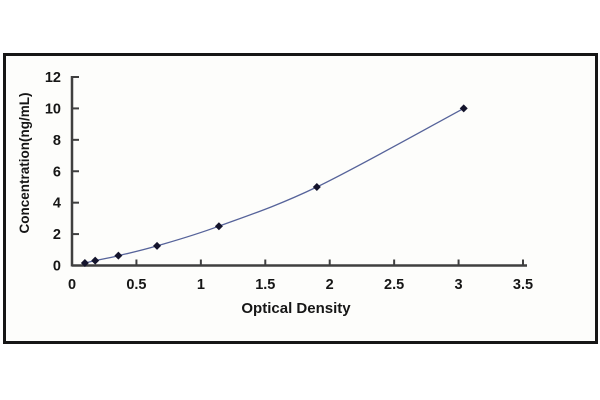 The image size is (600, 400). Describe the element at coordinates (53, 78) in the screenshot. I see `y-tick-label: 12` at that location.